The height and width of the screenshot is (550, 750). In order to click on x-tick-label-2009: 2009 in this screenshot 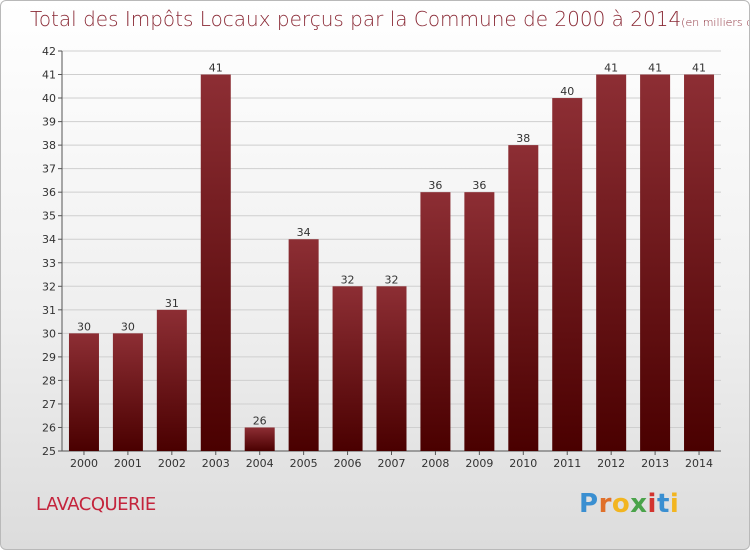, I will do `click(479, 463)`.